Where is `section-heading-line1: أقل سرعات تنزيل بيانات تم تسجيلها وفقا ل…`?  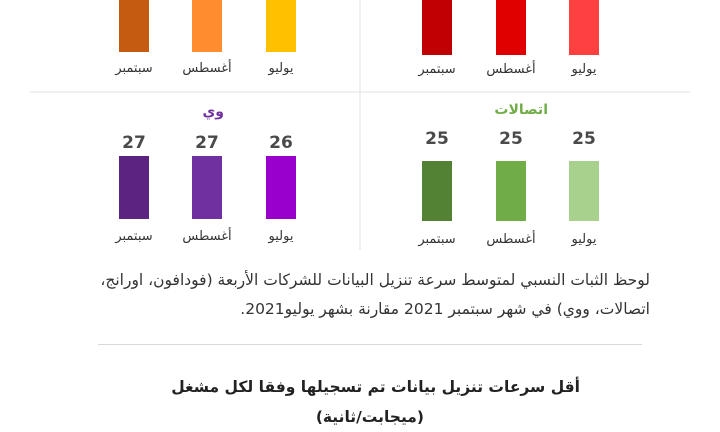 section-heading-line1: أقل سرعات تنزيل بيانات تم تسجيلها وفقا ل… is located at coordinates (375, 387).